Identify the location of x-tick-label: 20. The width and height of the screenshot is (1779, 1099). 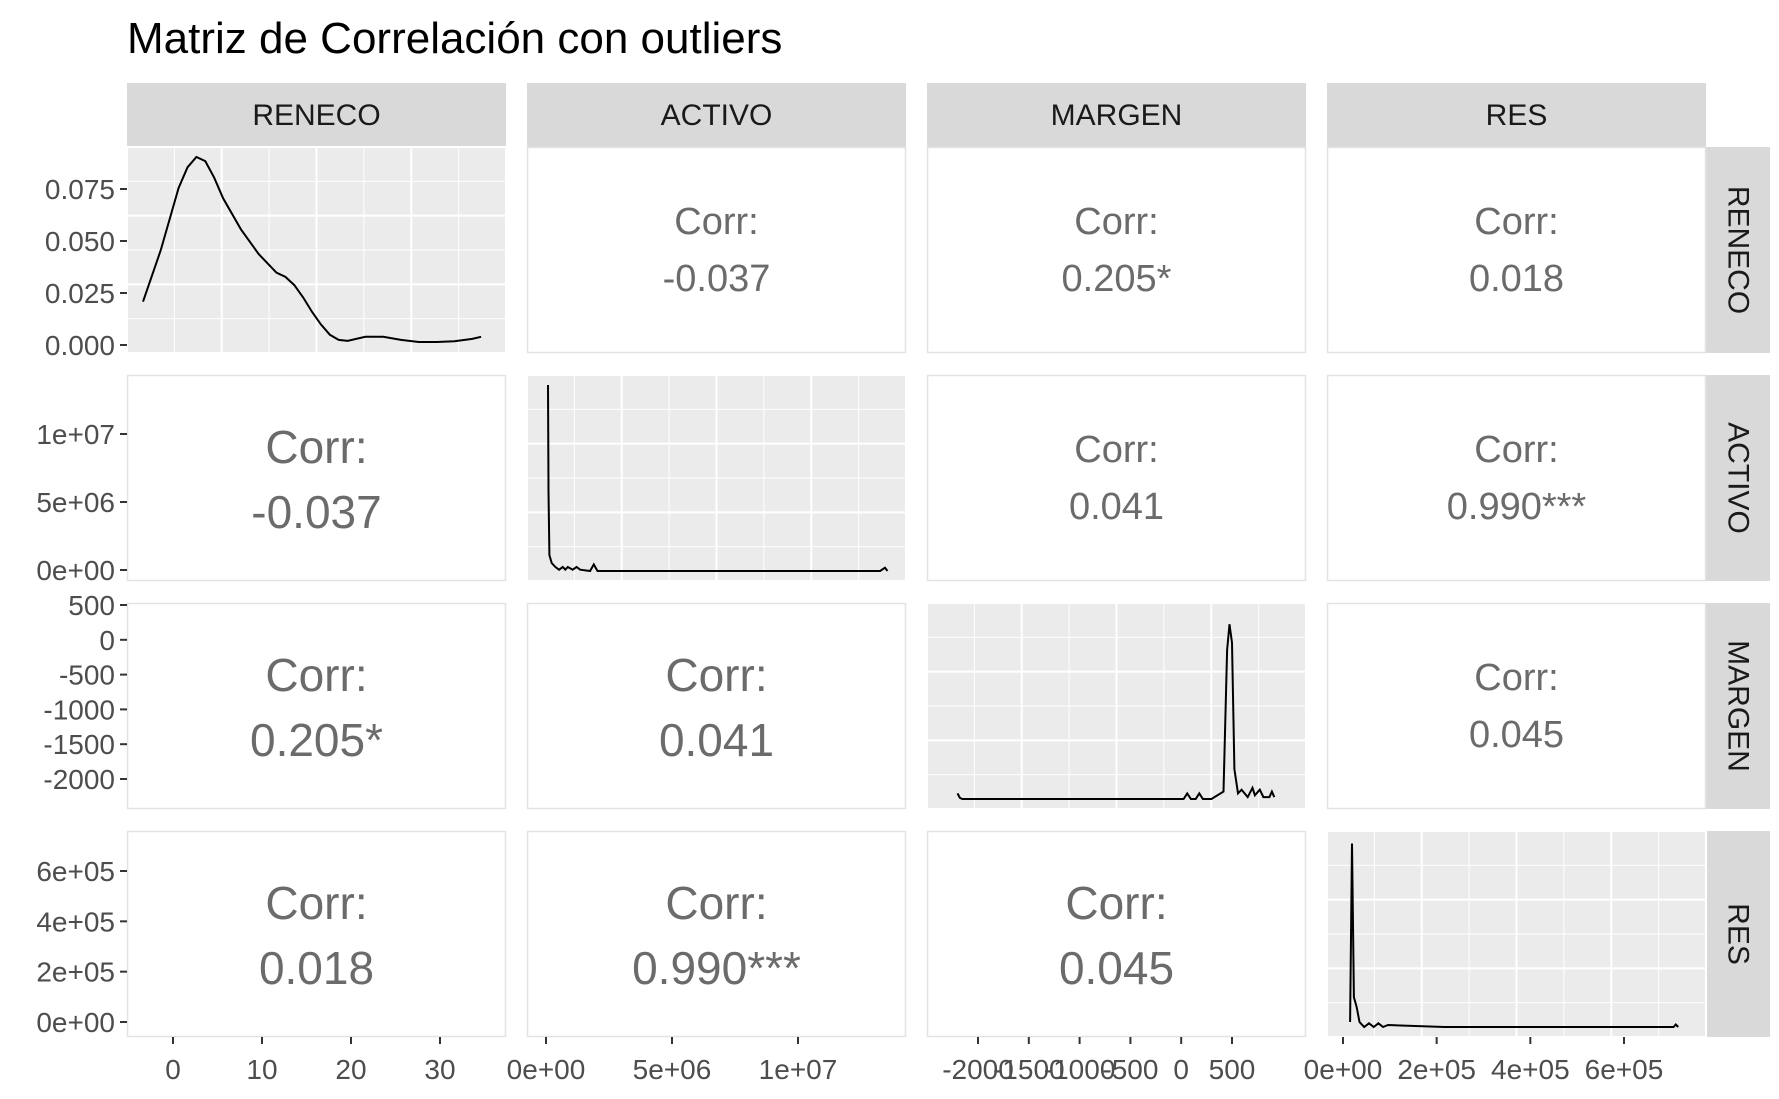
(350, 1069).